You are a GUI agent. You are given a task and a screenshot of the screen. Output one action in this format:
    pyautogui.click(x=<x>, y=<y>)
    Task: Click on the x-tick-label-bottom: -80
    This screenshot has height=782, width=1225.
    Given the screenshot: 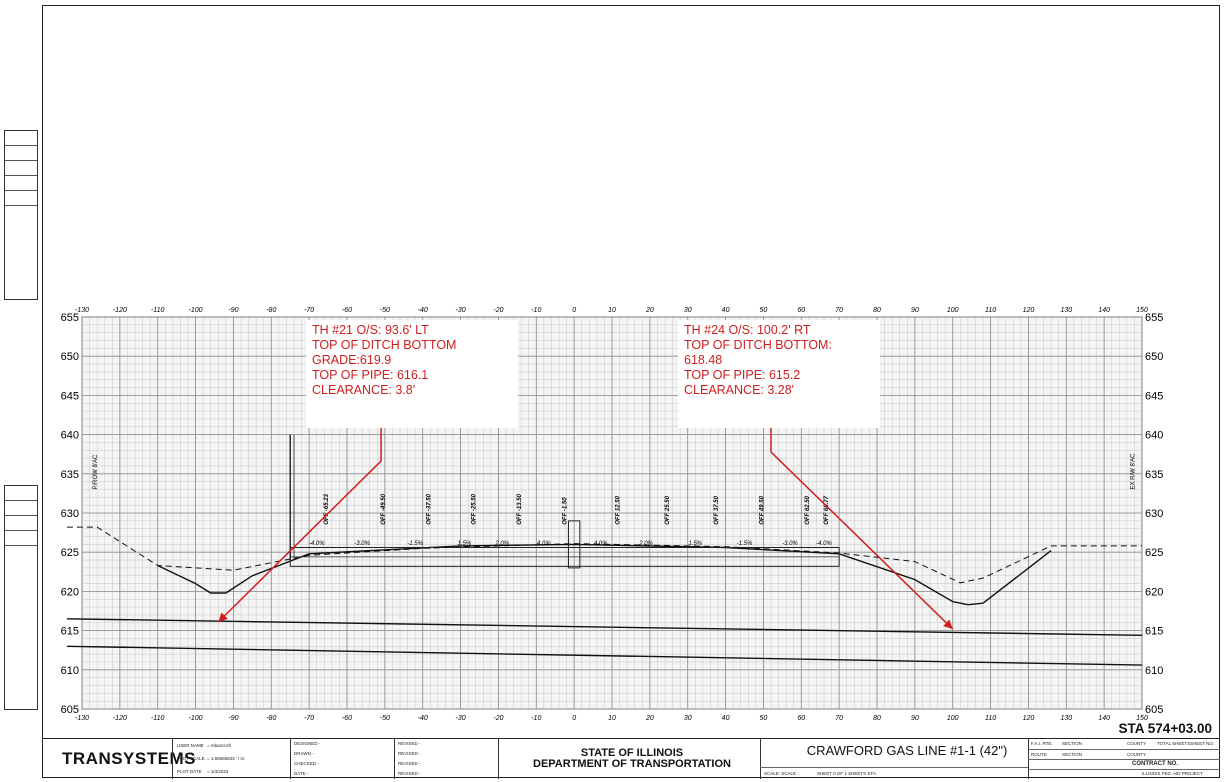 What is the action you would take?
    pyautogui.click(x=271, y=718)
    